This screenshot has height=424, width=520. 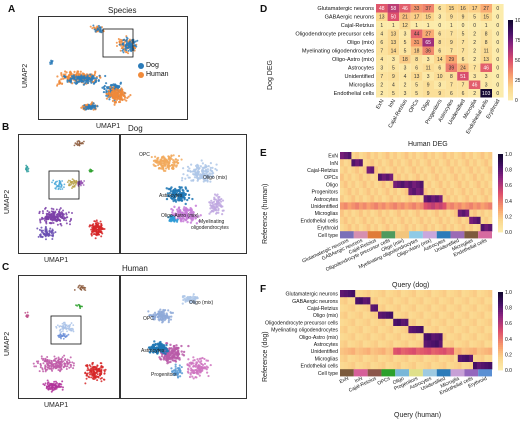 I want to click on row-label: Oligodendrocyte precursor cells, so click(x=301, y=323).